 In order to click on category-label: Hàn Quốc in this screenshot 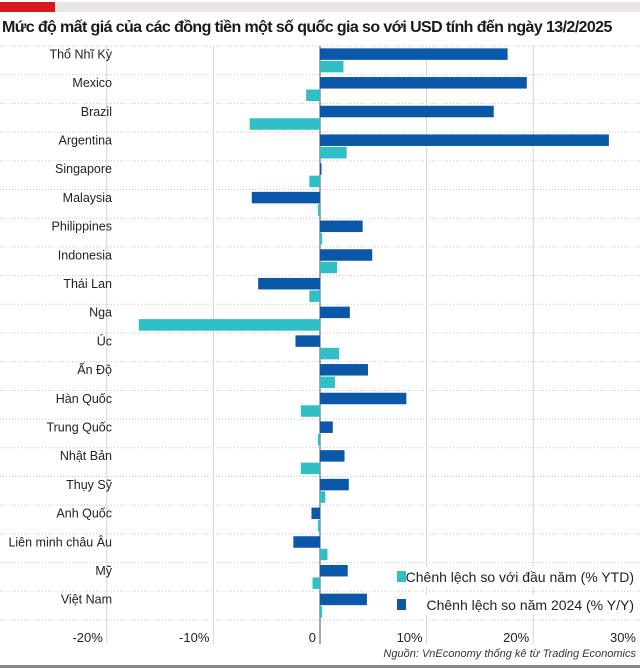, I will do `click(84, 399)`.